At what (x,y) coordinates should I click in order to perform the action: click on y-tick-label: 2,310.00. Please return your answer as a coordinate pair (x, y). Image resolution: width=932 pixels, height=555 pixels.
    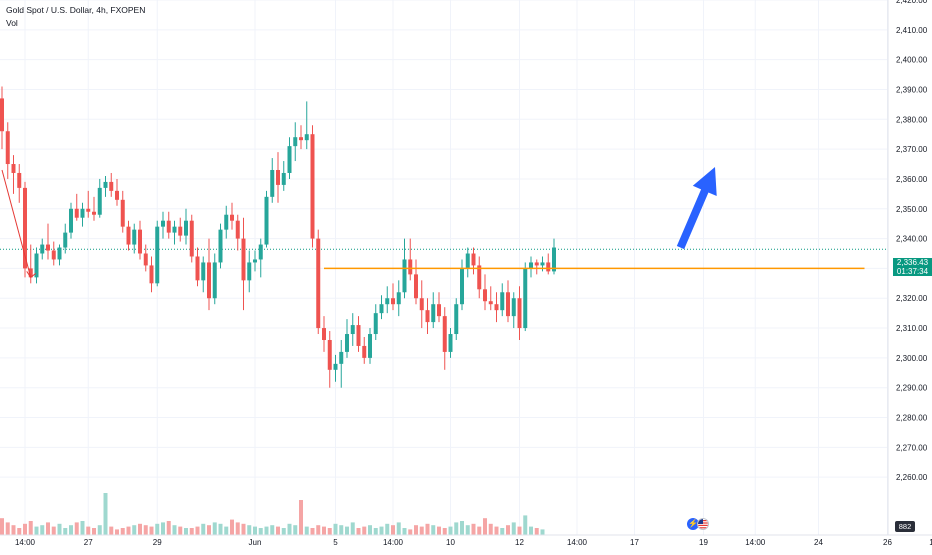
    Looking at the image, I should click on (912, 328).